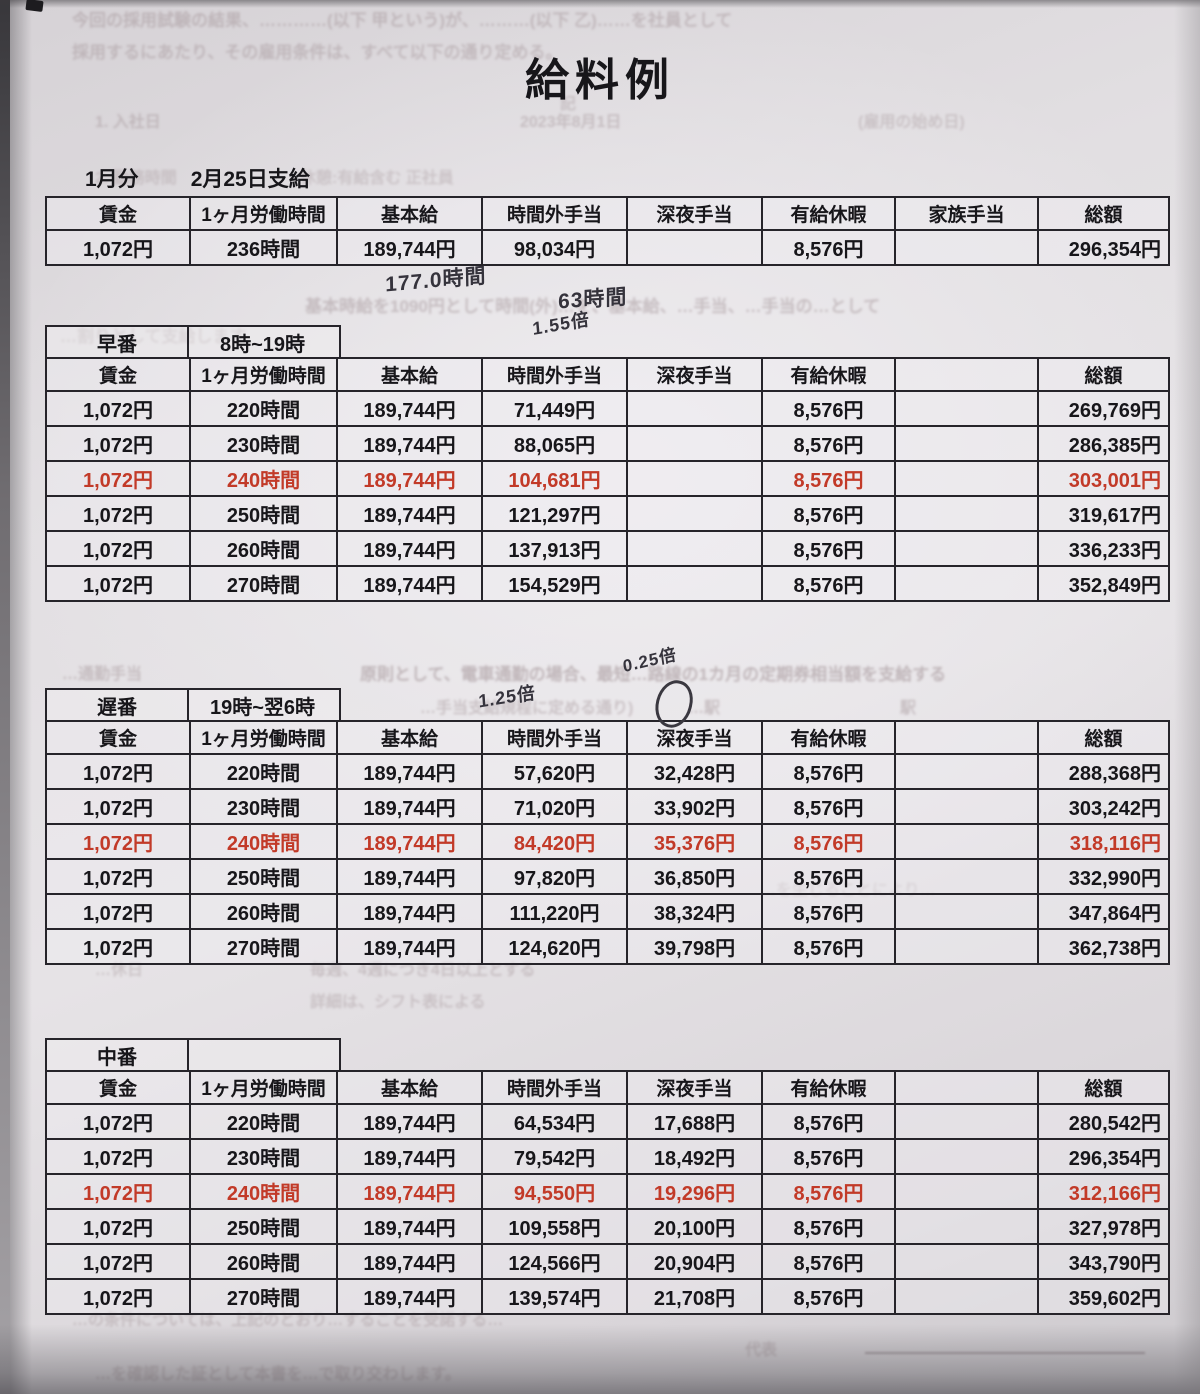 The height and width of the screenshot is (1394, 1200). What do you see at coordinates (553, 514) in the screenshot?
I see `table-cell: 121,297円` at bounding box center [553, 514].